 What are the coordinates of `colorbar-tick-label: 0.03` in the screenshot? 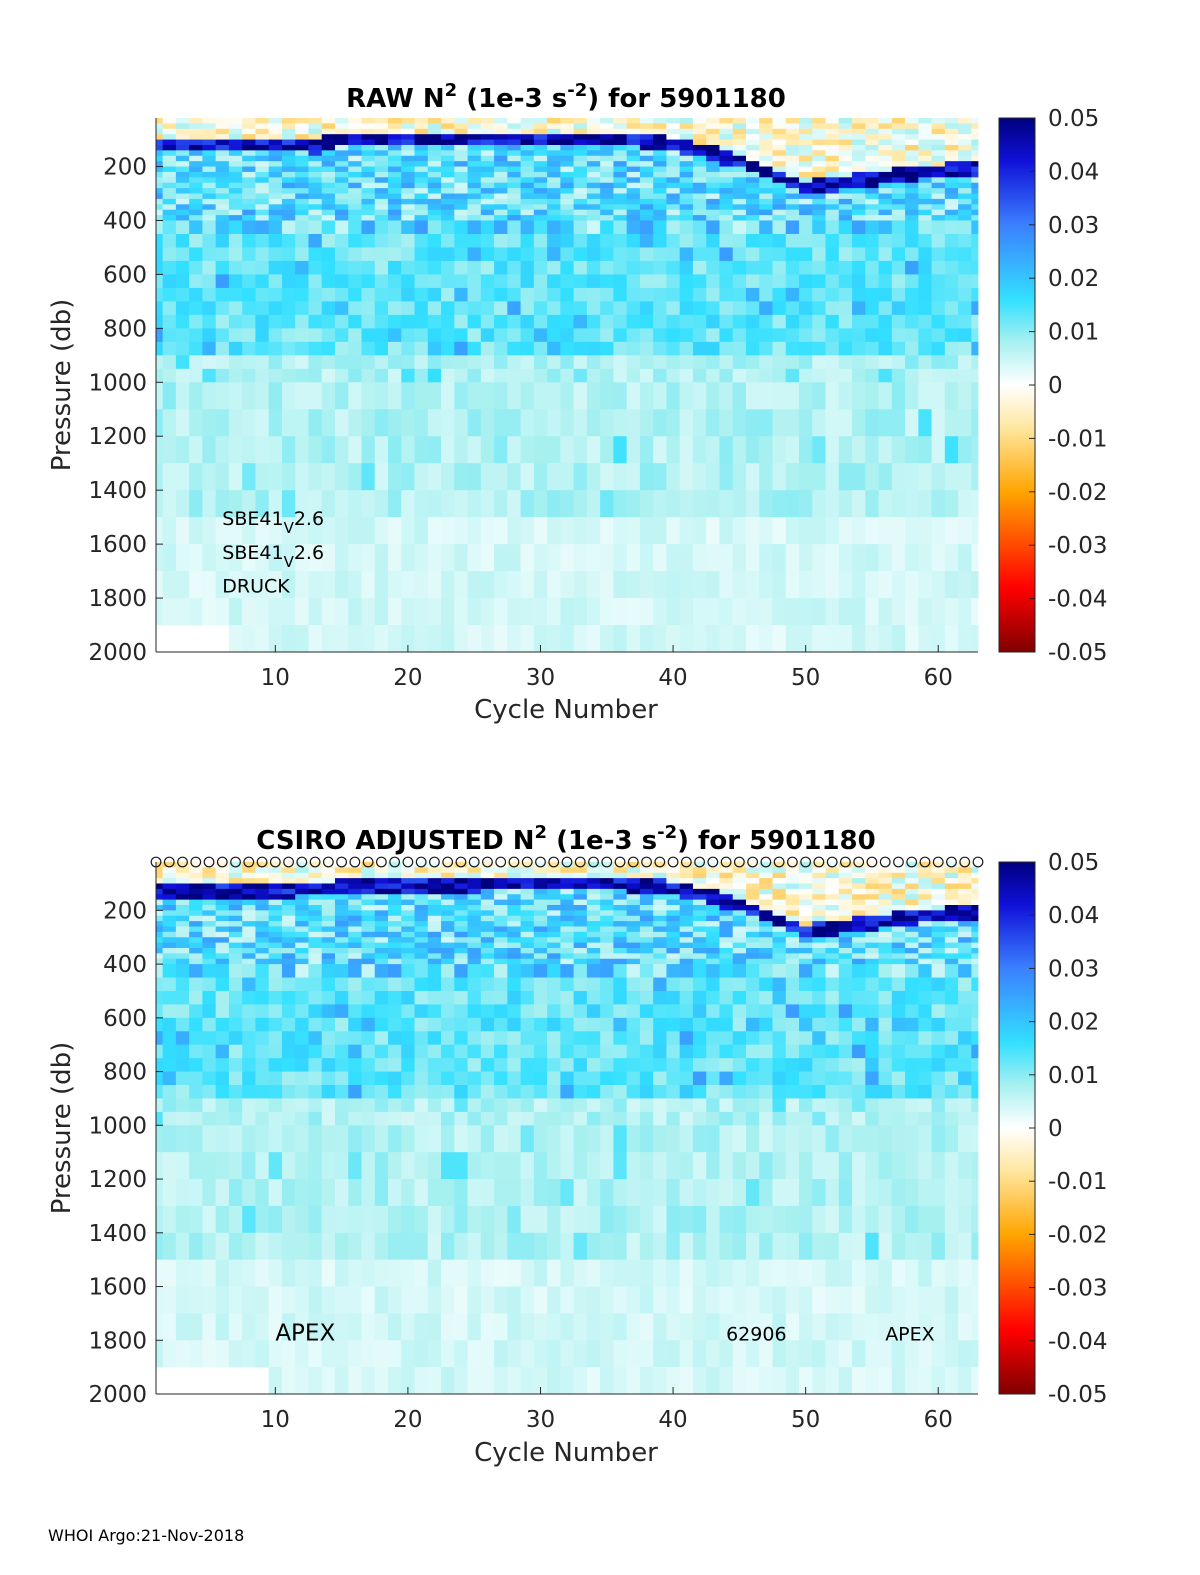 It's located at (1073, 226).